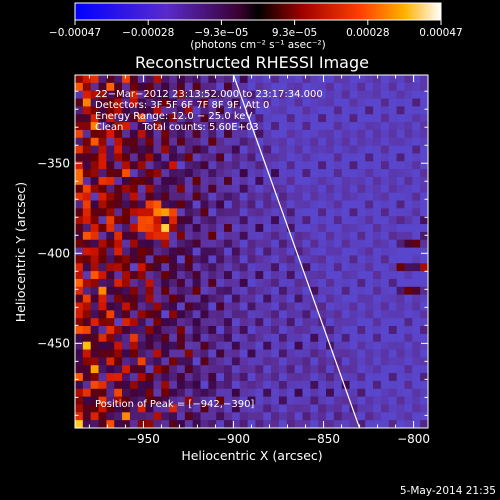 The width and height of the screenshot is (500, 500). I want to click on x-tick-label: −800, so click(413, 439).